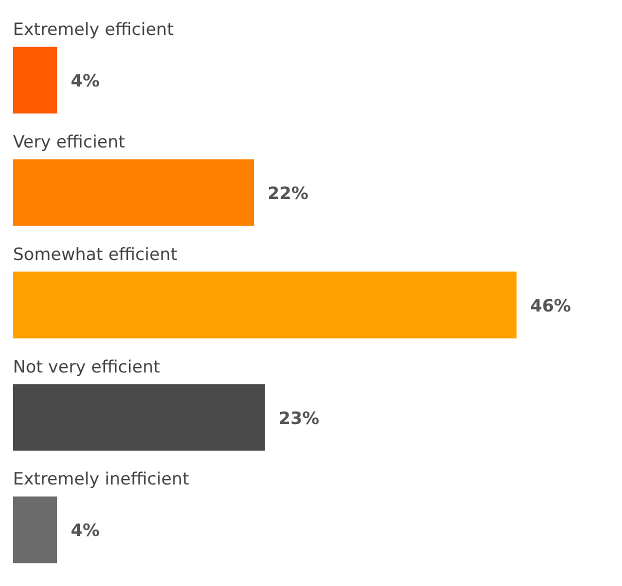 This screenshot has width=622, height=586. I want to click on y-tick-label: Extremely inefficient, so click(101, 480).